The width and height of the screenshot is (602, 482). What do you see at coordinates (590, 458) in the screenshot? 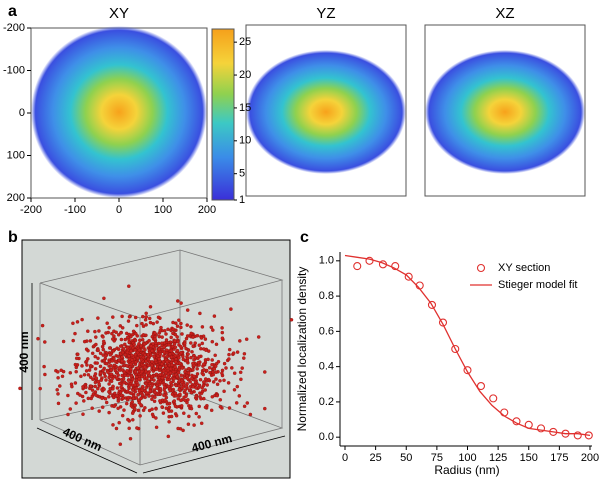
I see `x-tick-label: 200` at bounding box center [590, 458].